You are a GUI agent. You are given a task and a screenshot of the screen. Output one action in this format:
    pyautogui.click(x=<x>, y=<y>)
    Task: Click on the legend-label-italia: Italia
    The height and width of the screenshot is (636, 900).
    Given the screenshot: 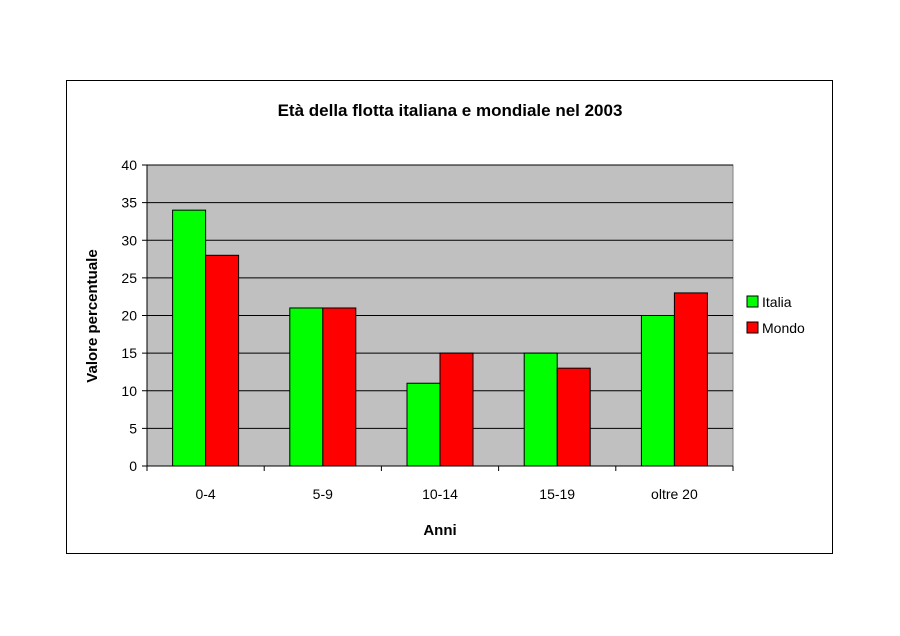 What is the action you would take?
    pyautogui.click(x=777, y=302)
    